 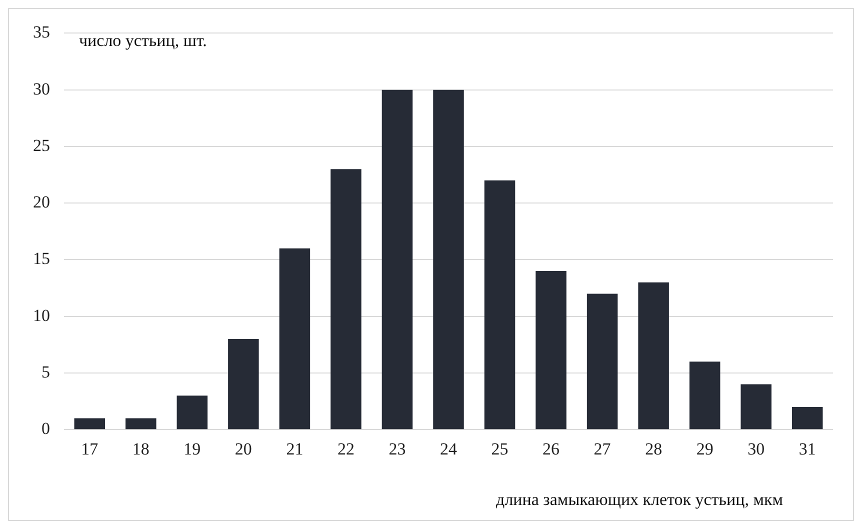 I want to click on x-tick-label: 22, so click(x=345, y=448).